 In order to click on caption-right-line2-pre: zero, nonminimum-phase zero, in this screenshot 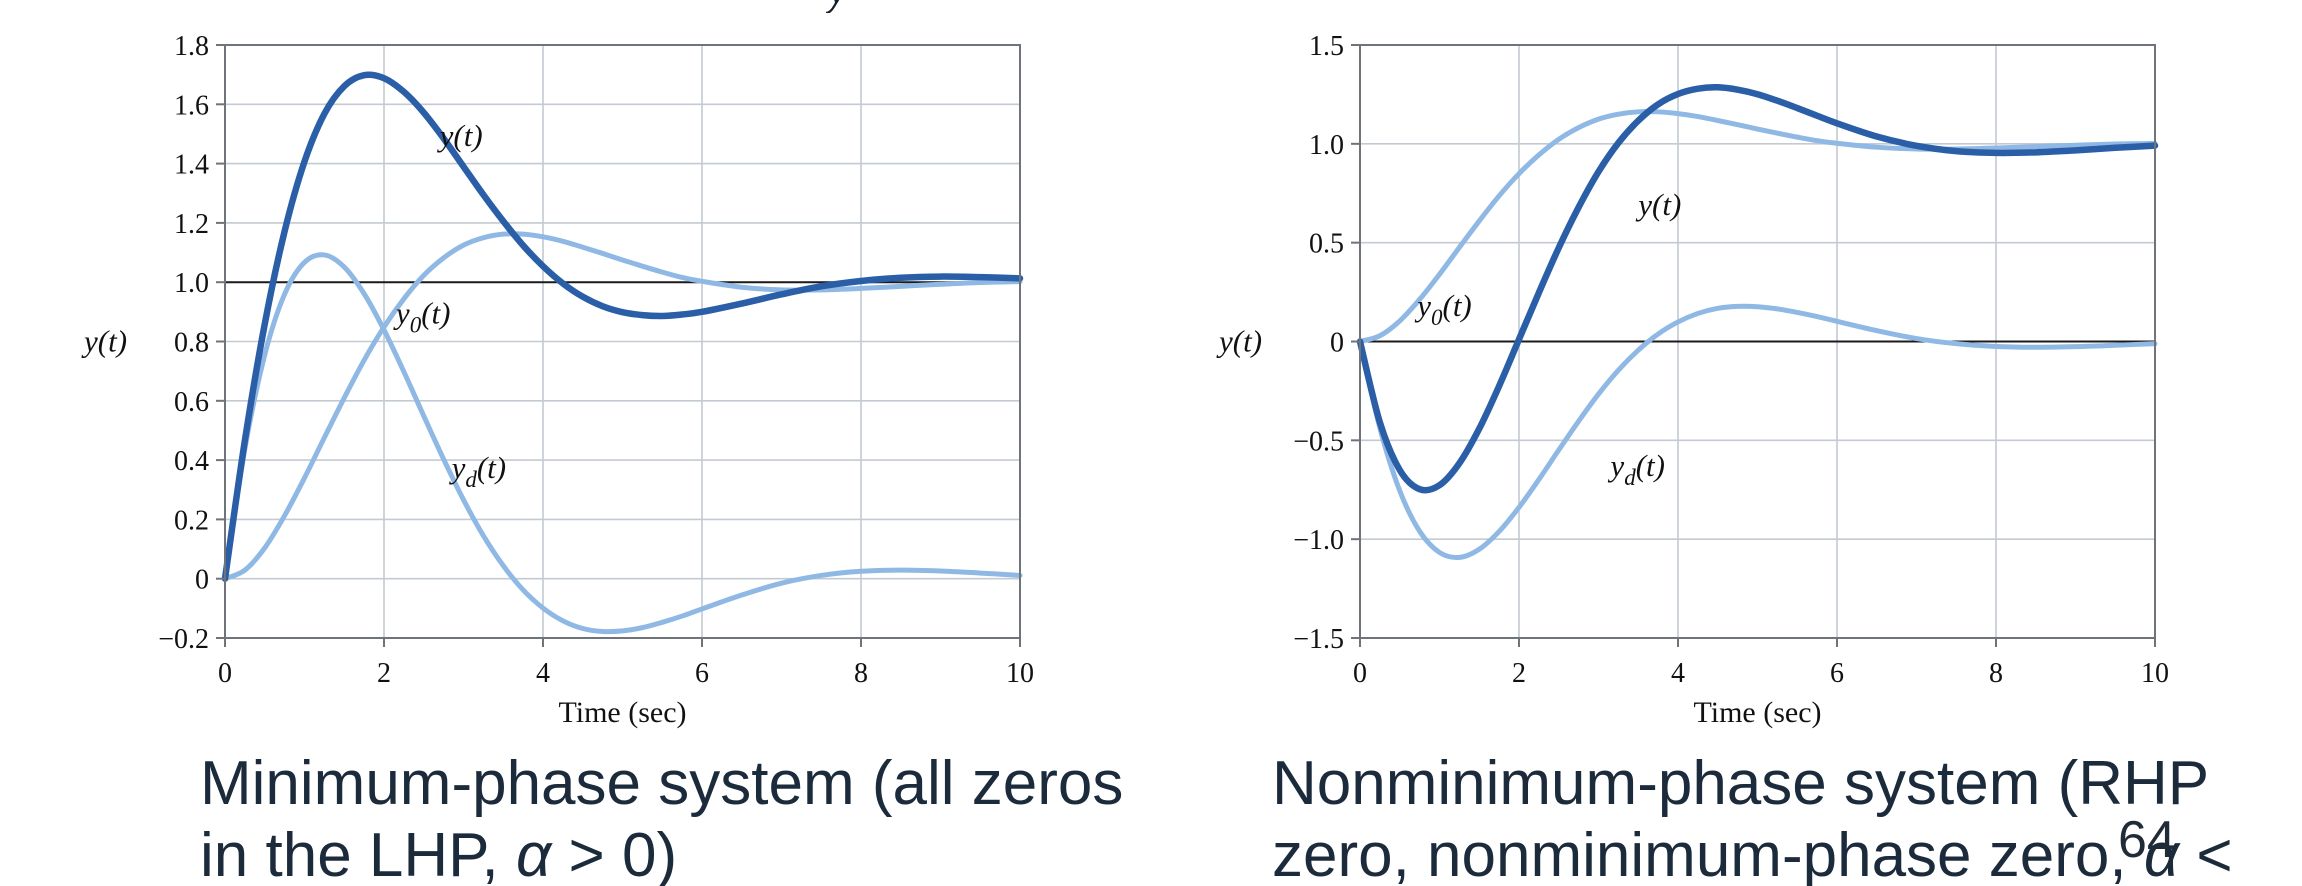, I will do `click(1708, 853)`.